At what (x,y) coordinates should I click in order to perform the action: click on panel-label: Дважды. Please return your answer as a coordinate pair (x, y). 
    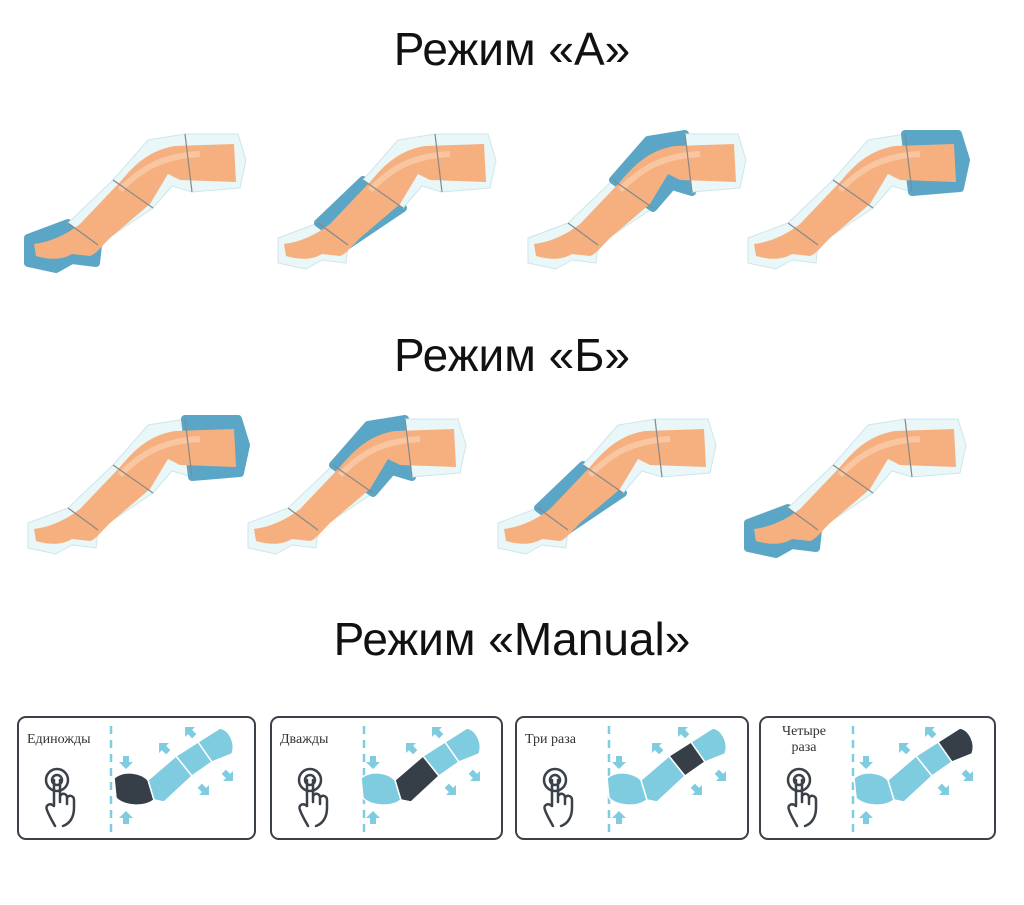
    Looking at the image, I should click on (304, 739).